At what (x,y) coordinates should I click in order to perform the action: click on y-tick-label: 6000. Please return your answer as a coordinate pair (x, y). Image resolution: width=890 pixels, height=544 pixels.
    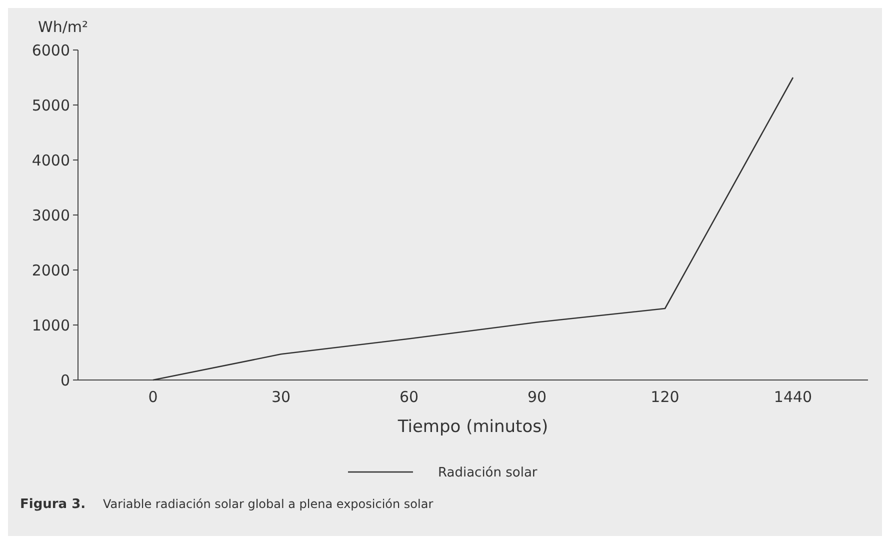
    Looking at the image, I should click on (51, 50).